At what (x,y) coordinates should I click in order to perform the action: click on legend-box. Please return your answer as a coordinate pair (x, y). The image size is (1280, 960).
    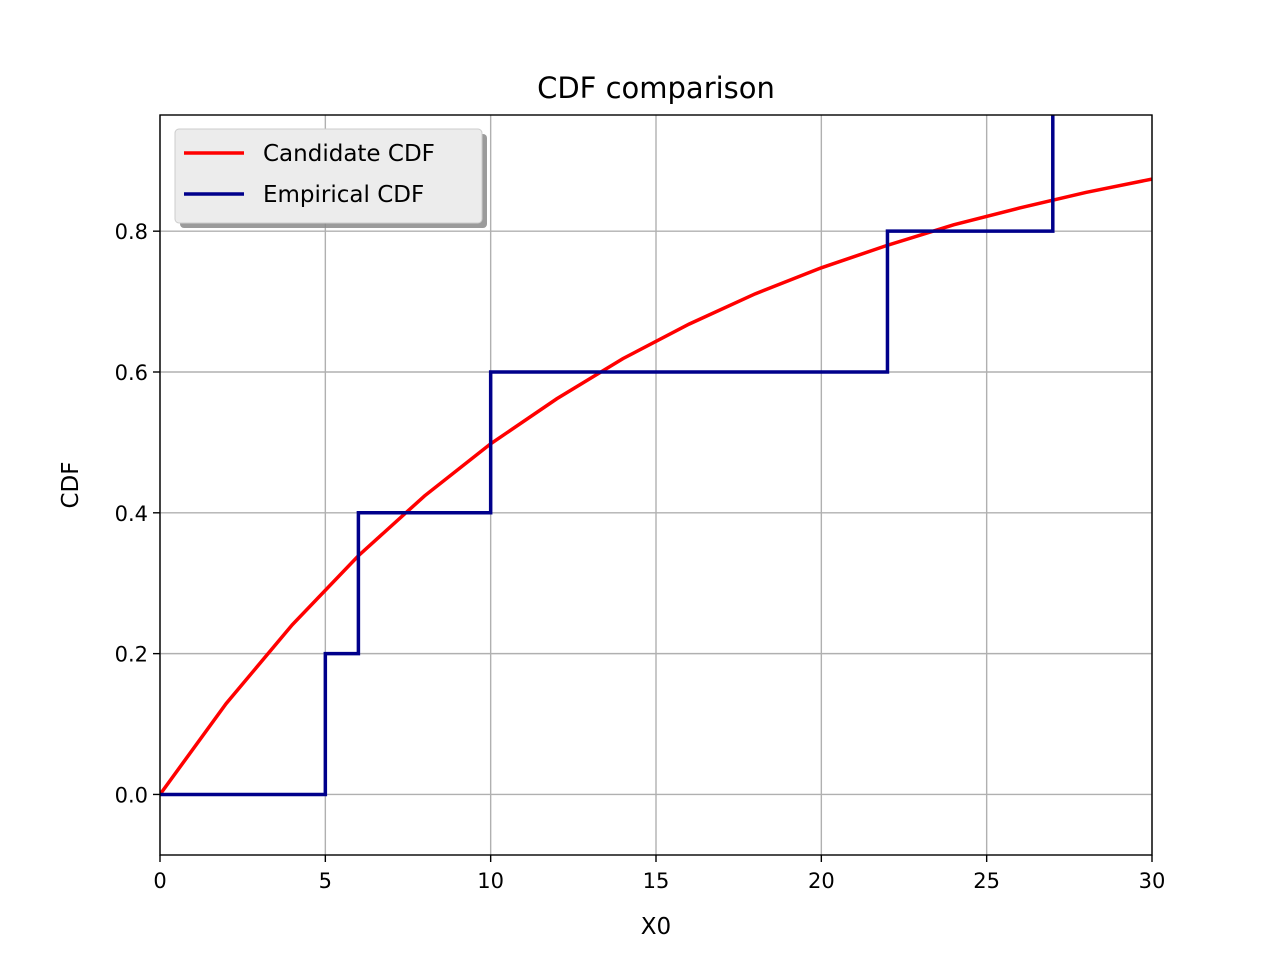
    Looking at the image, I should click on (328, 176).